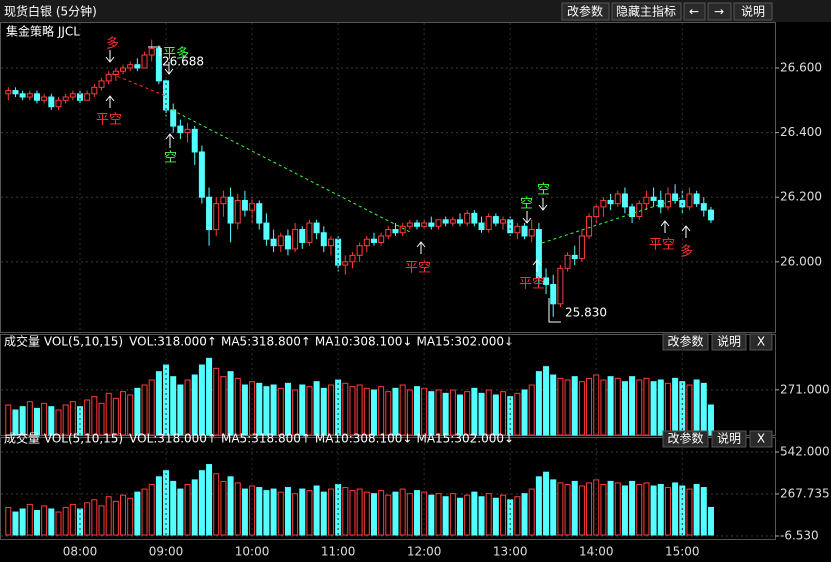  I want to click on y-tick-label: 26.400, so click(801, 132).